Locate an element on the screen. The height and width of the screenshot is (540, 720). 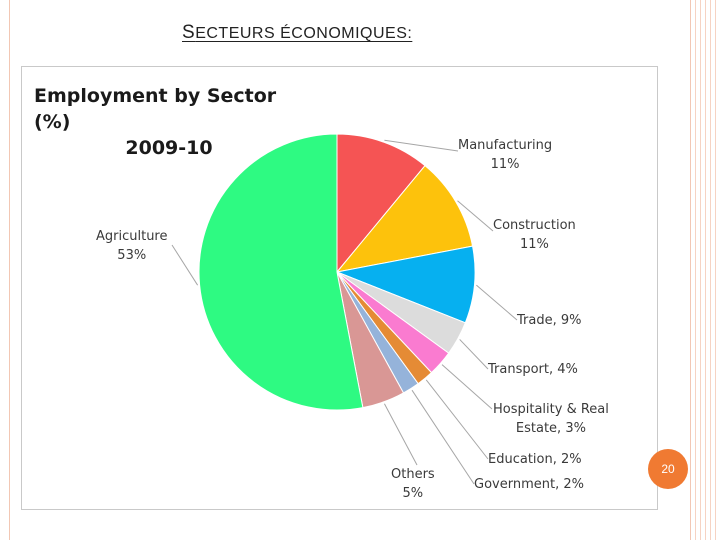
slide-frame-left is located at coordinates (5, 270).